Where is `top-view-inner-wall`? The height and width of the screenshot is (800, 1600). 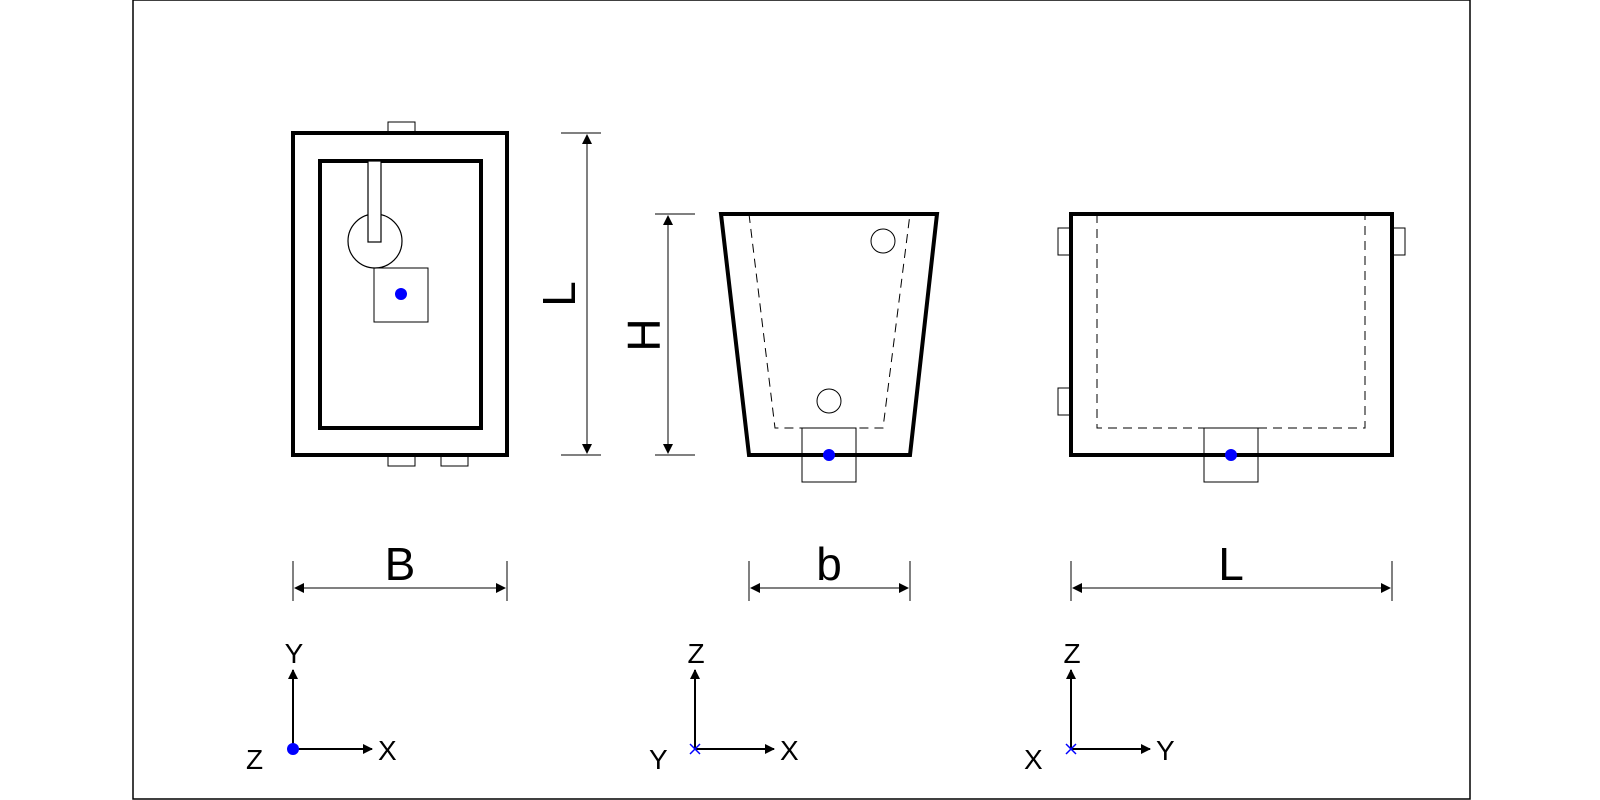 top-view-inner-wall is located at coordinates (400, 294).